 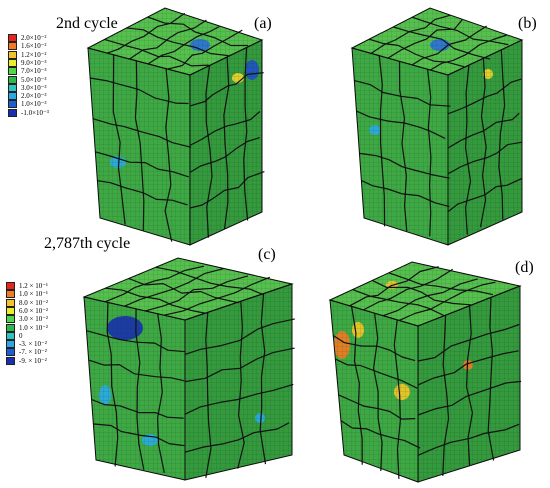 What do you see at coordinates (34, 46) in the screenshot?
I see `legend-label: 1.6×10⁻²` at bounding box center [34, 46].